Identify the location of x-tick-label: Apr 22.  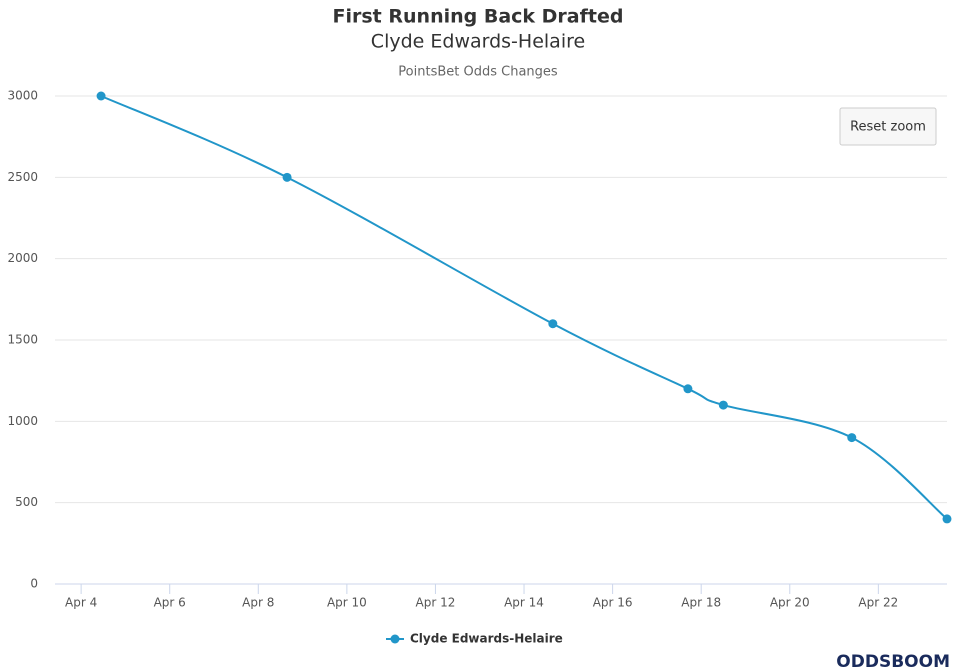
(878, 603).